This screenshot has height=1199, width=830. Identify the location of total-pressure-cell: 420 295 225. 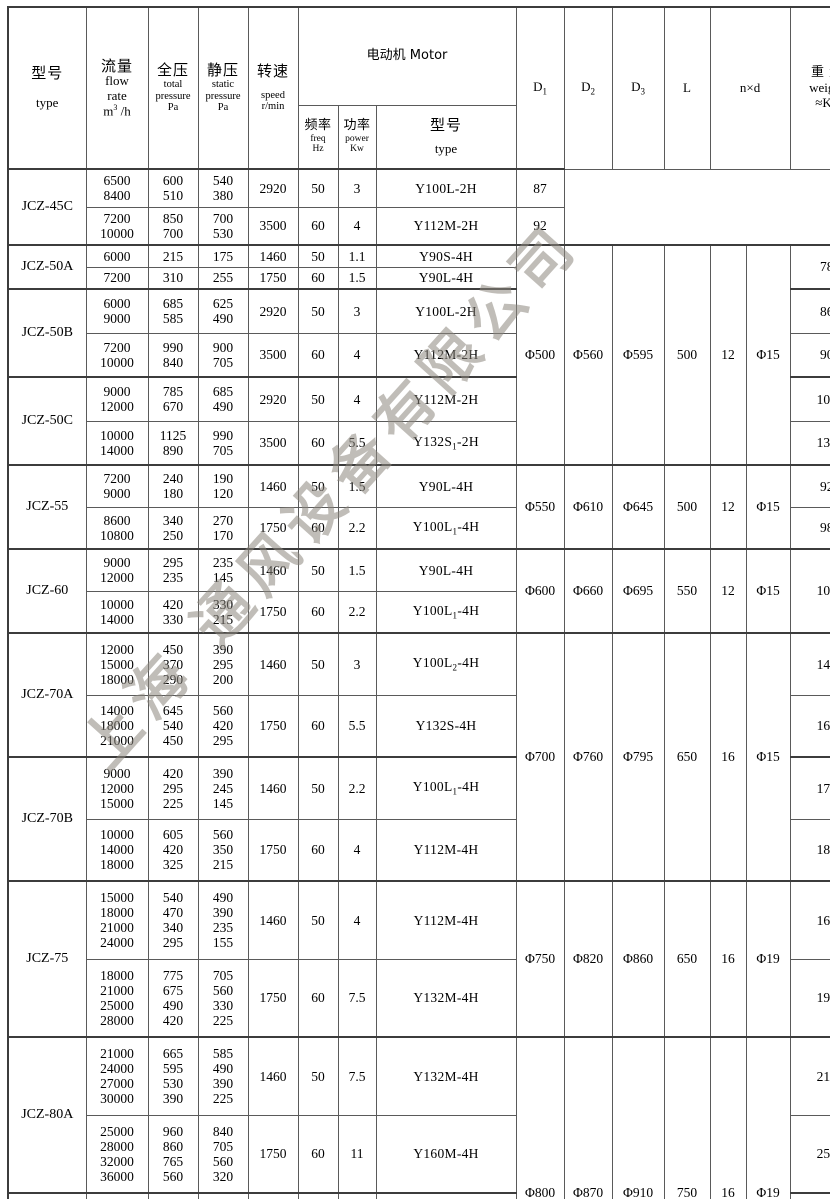
(173, 788).